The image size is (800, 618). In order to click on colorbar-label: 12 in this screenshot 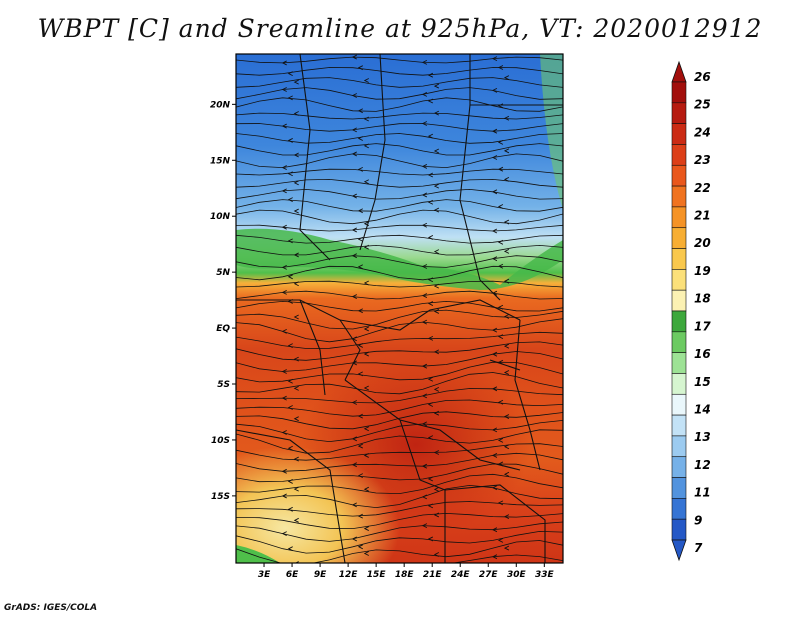, I will do `click(702, 465)`.